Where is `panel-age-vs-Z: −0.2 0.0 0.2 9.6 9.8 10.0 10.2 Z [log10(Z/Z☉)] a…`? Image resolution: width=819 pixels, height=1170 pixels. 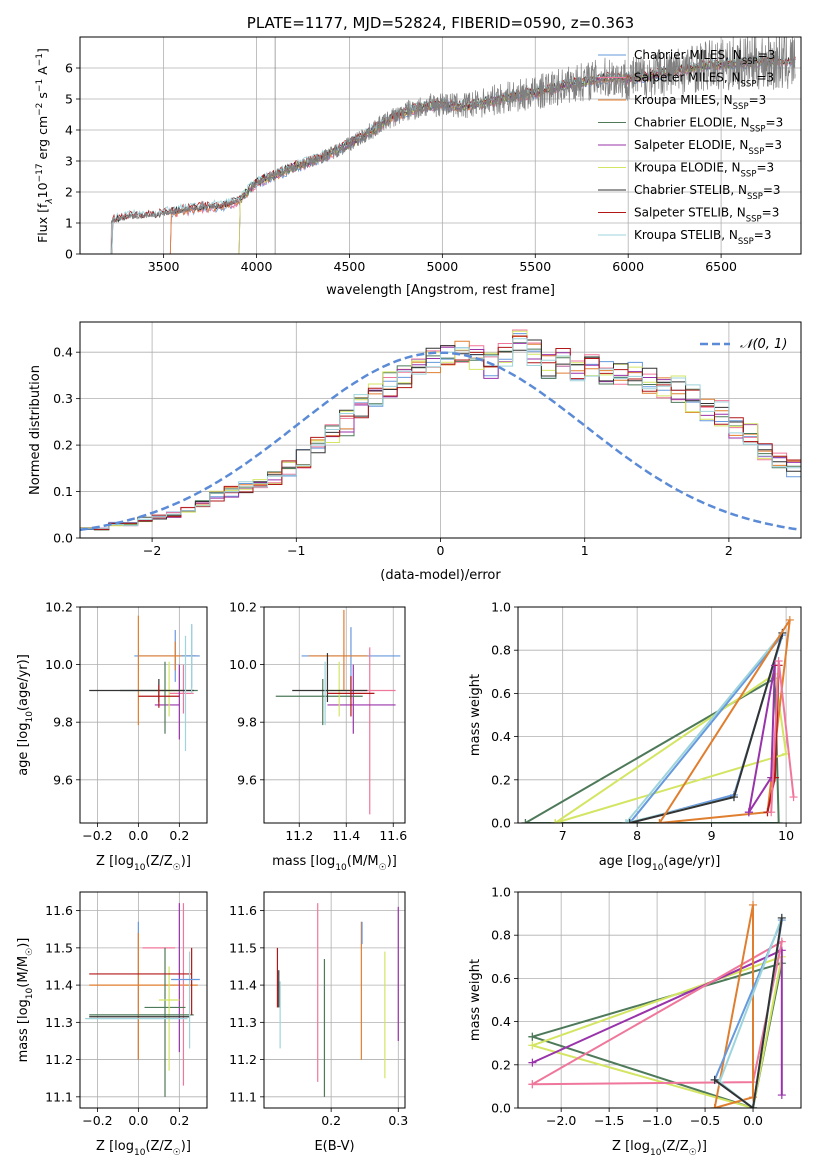
panel-age-vs-Z: −0.2 0.0 0.2 9.6 9.8 10.0 10.2 Z [log10(Z/Z☉)] a… is located at coordinates (112, 736).